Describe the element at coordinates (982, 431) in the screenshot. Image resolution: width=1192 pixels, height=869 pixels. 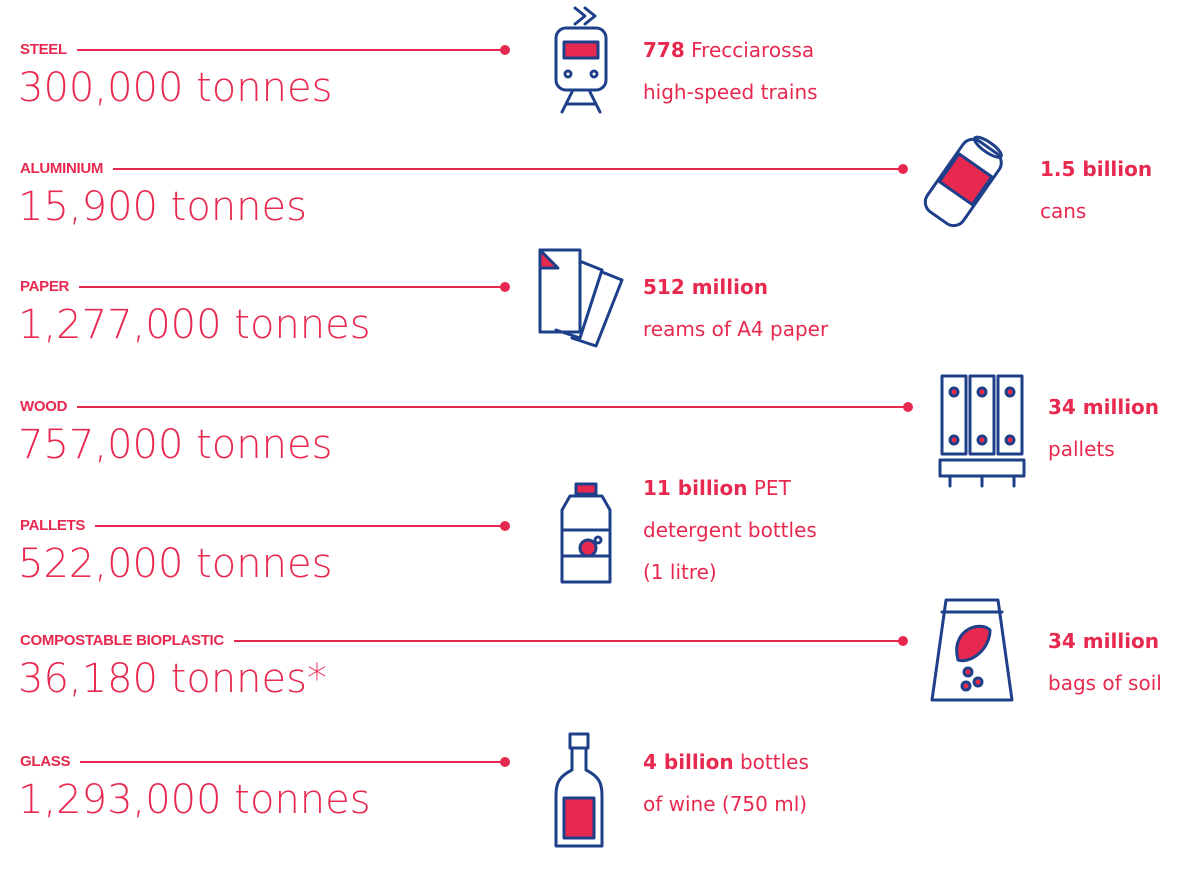
I see `pallet-icon` at that location.